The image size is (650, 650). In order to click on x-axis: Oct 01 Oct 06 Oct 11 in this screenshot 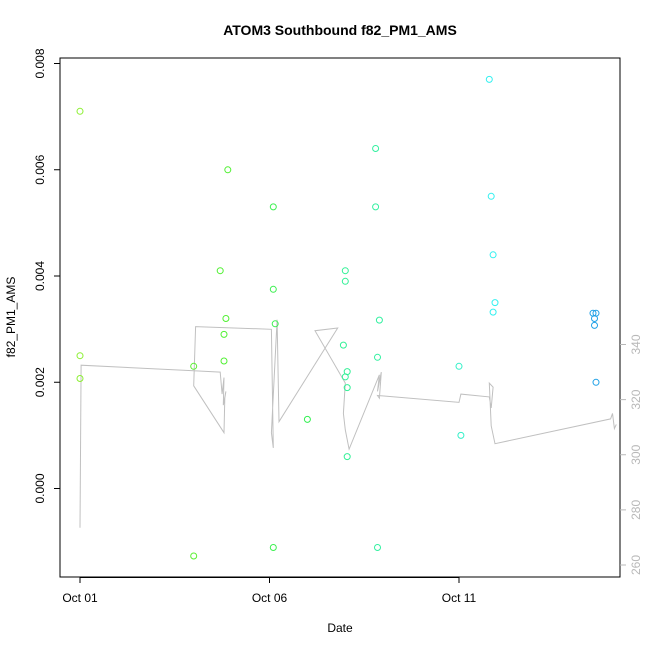, I will do `click(269, 591)`.